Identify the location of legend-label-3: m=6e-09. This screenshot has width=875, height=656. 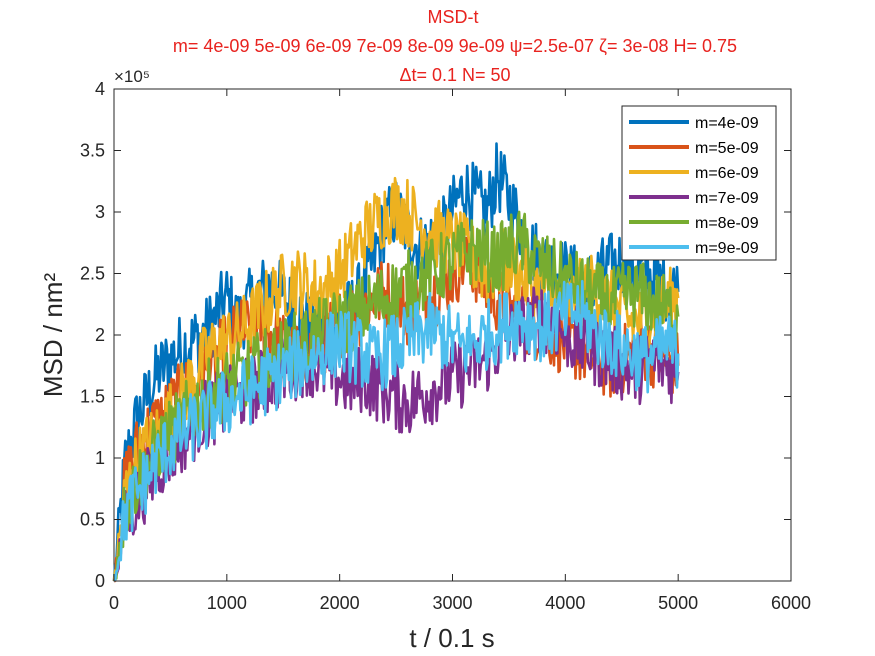
(727, 173).